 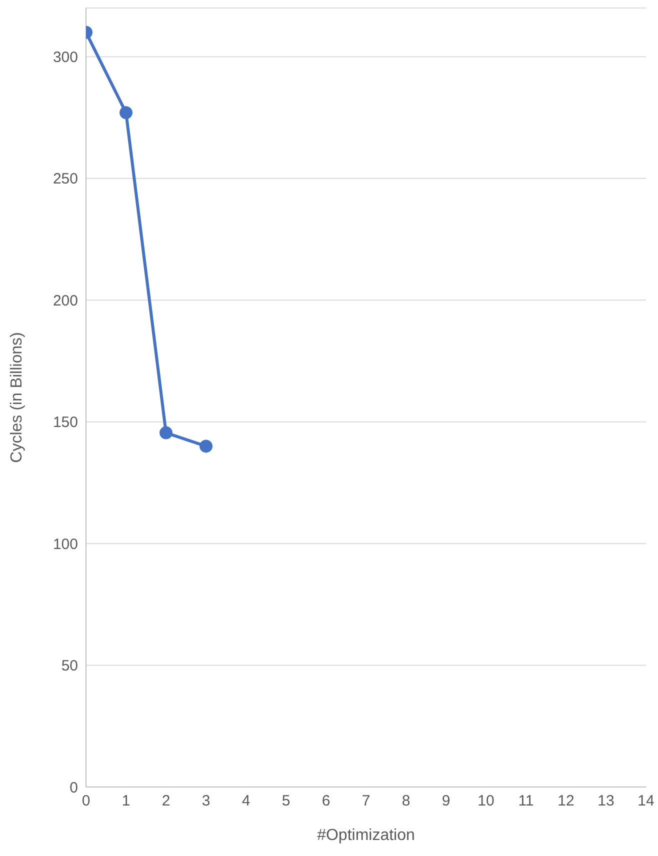 I want to click on y-tick-label: 100, so click(x=65, y=544).